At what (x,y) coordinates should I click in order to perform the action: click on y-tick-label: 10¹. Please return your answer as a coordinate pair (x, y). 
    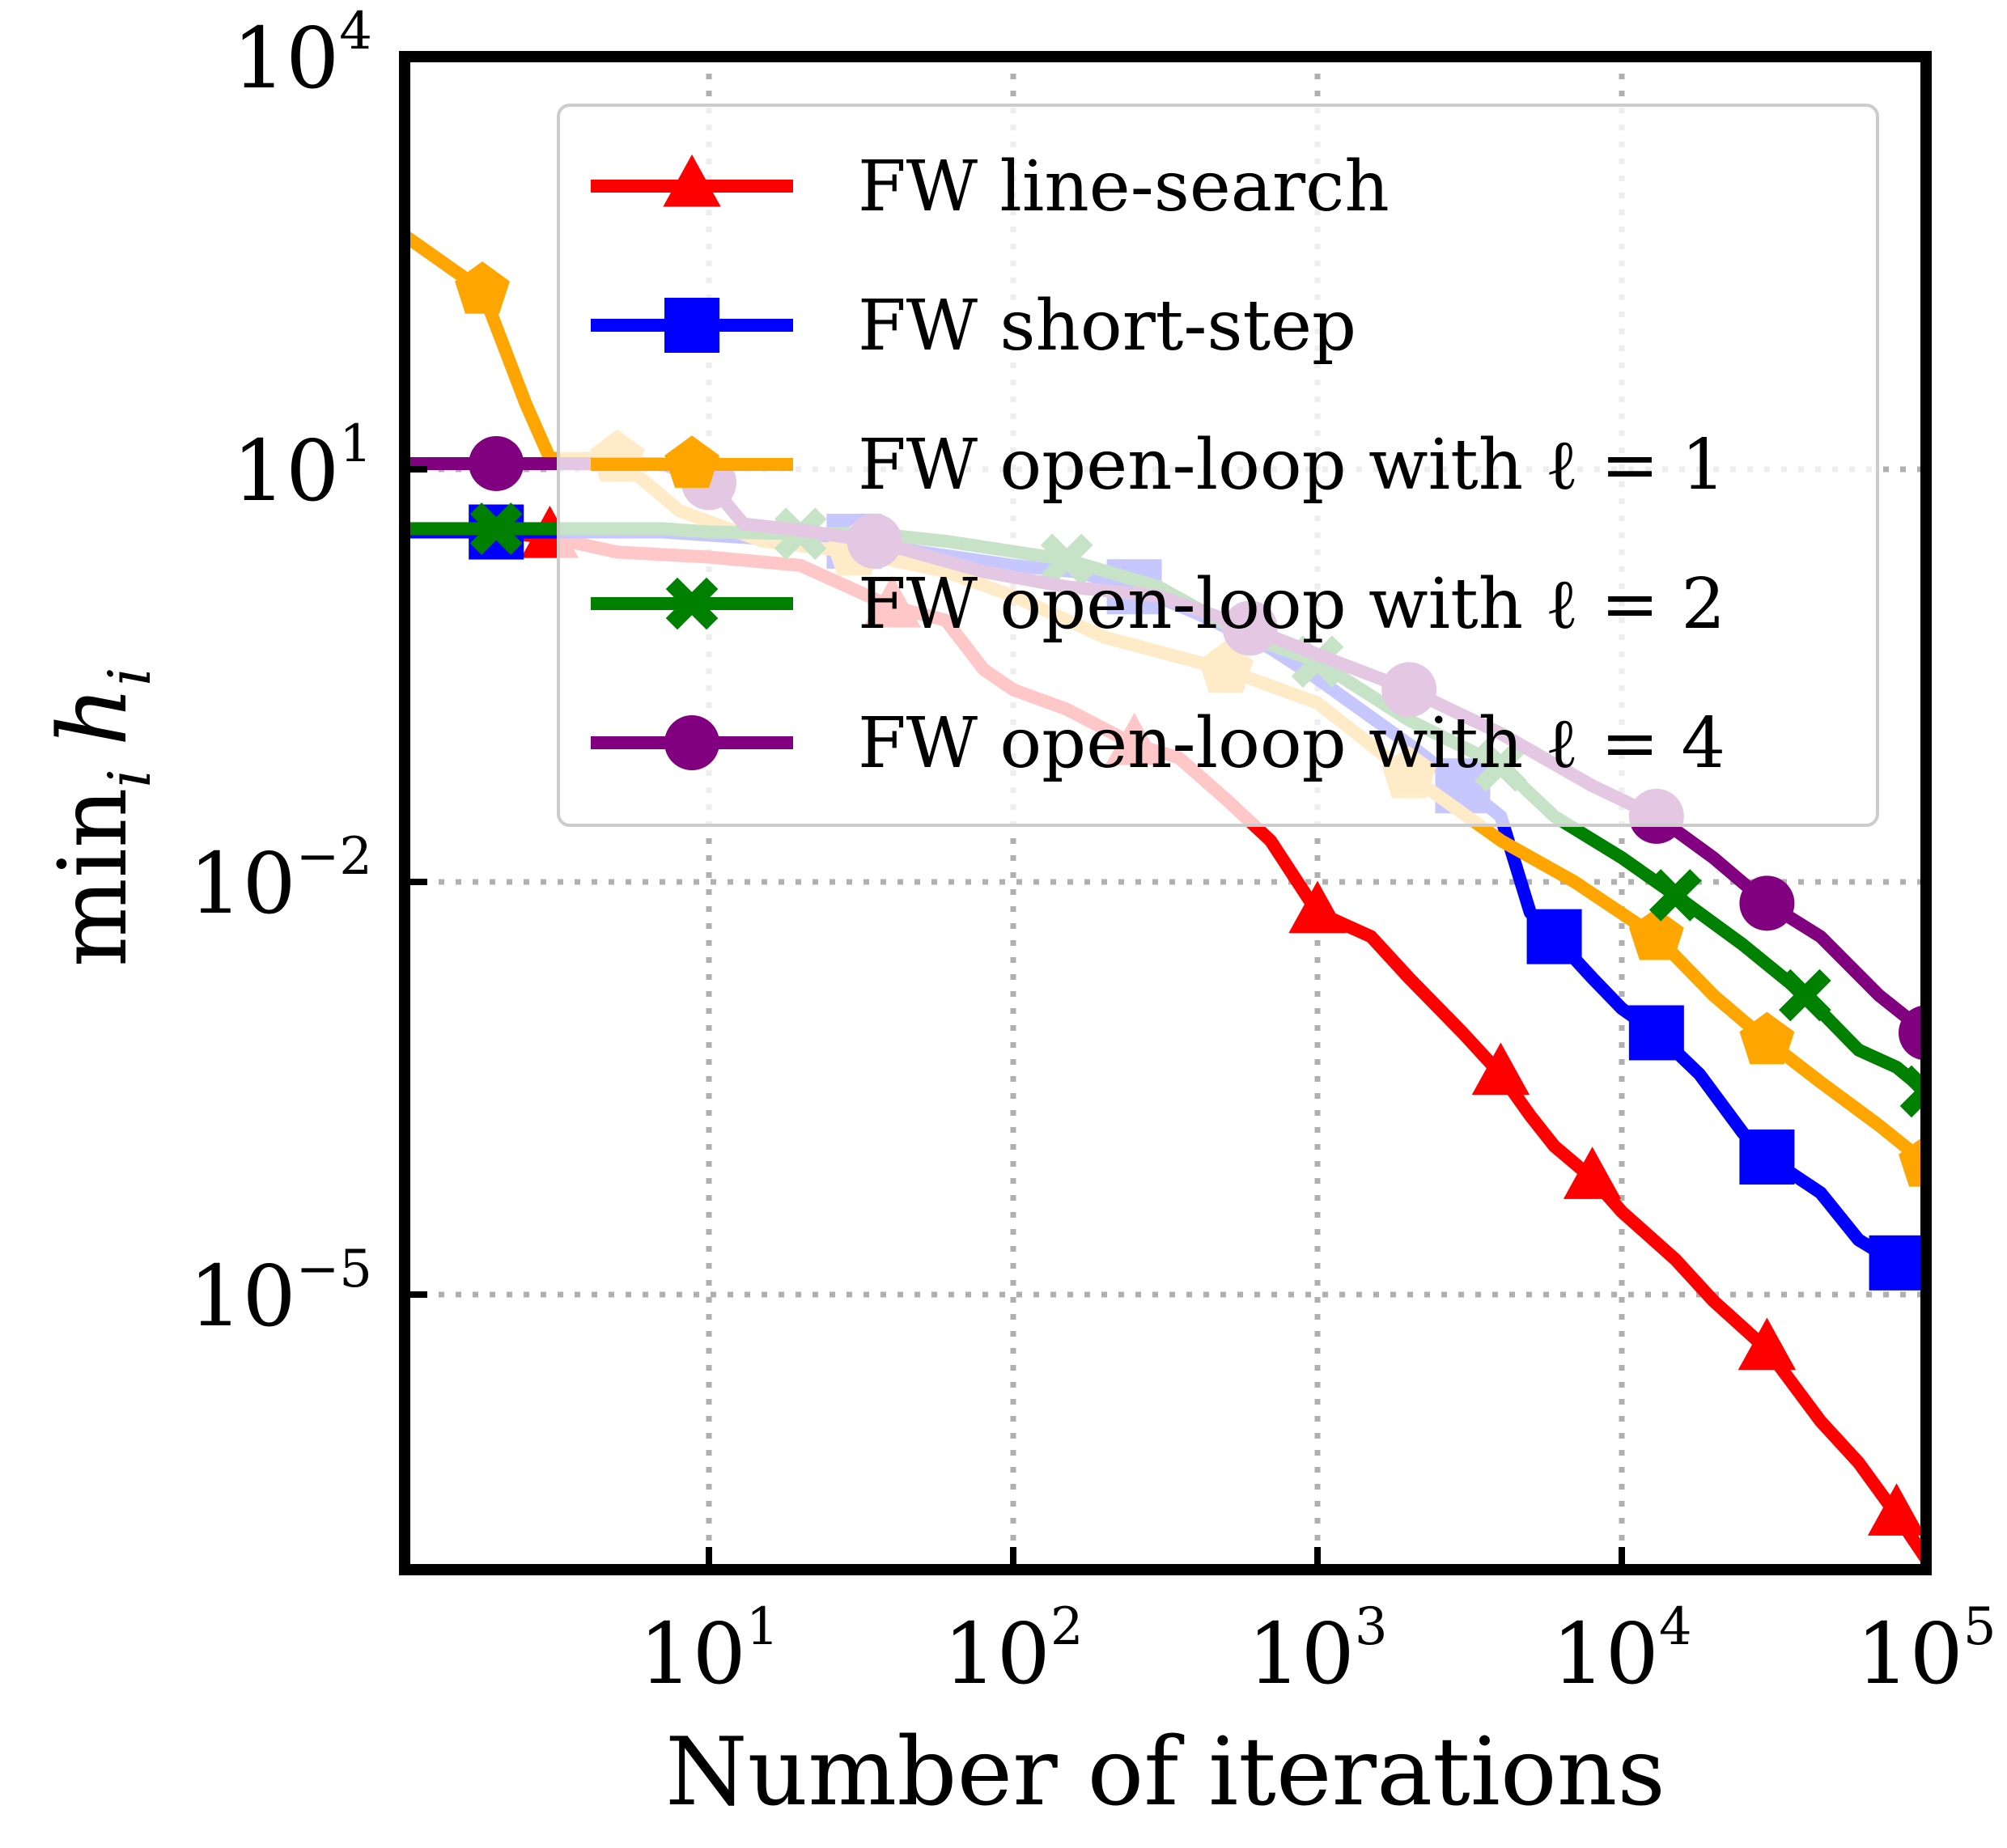
    Looking at the image, I should click on (302, 467).